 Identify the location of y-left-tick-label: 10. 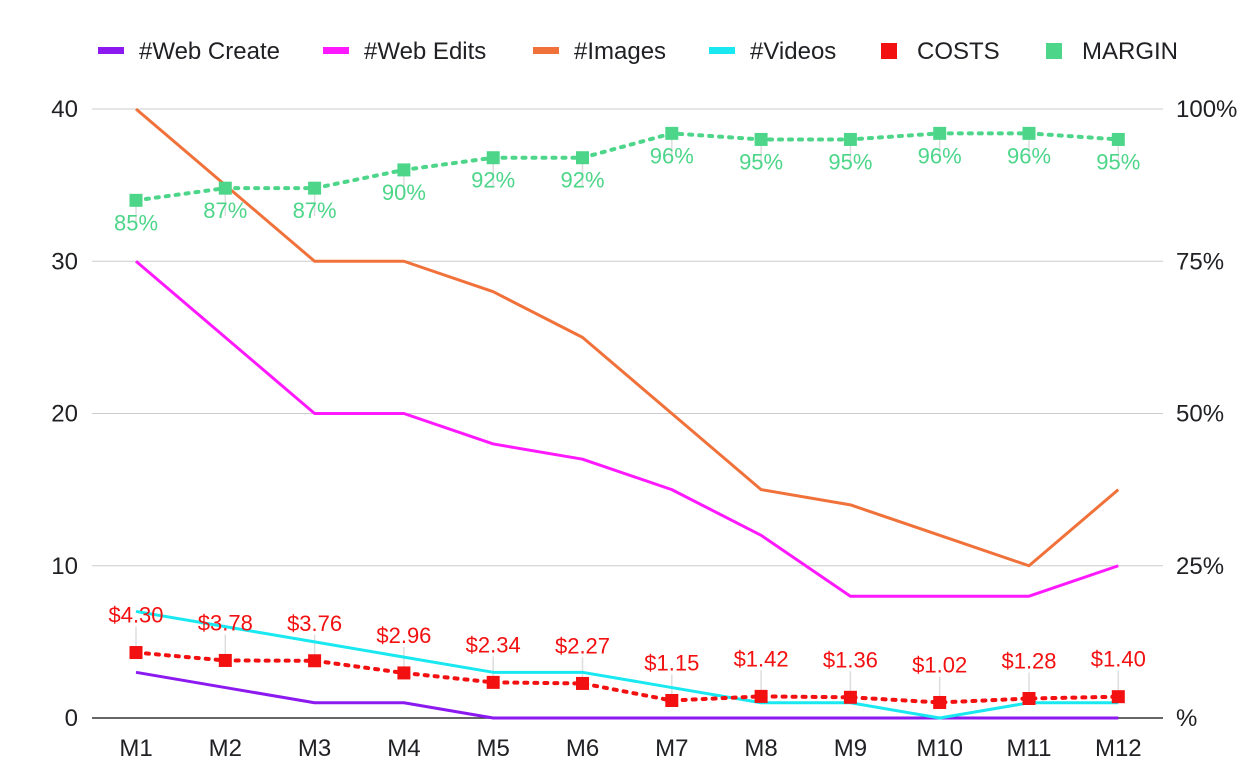
(64, 566).